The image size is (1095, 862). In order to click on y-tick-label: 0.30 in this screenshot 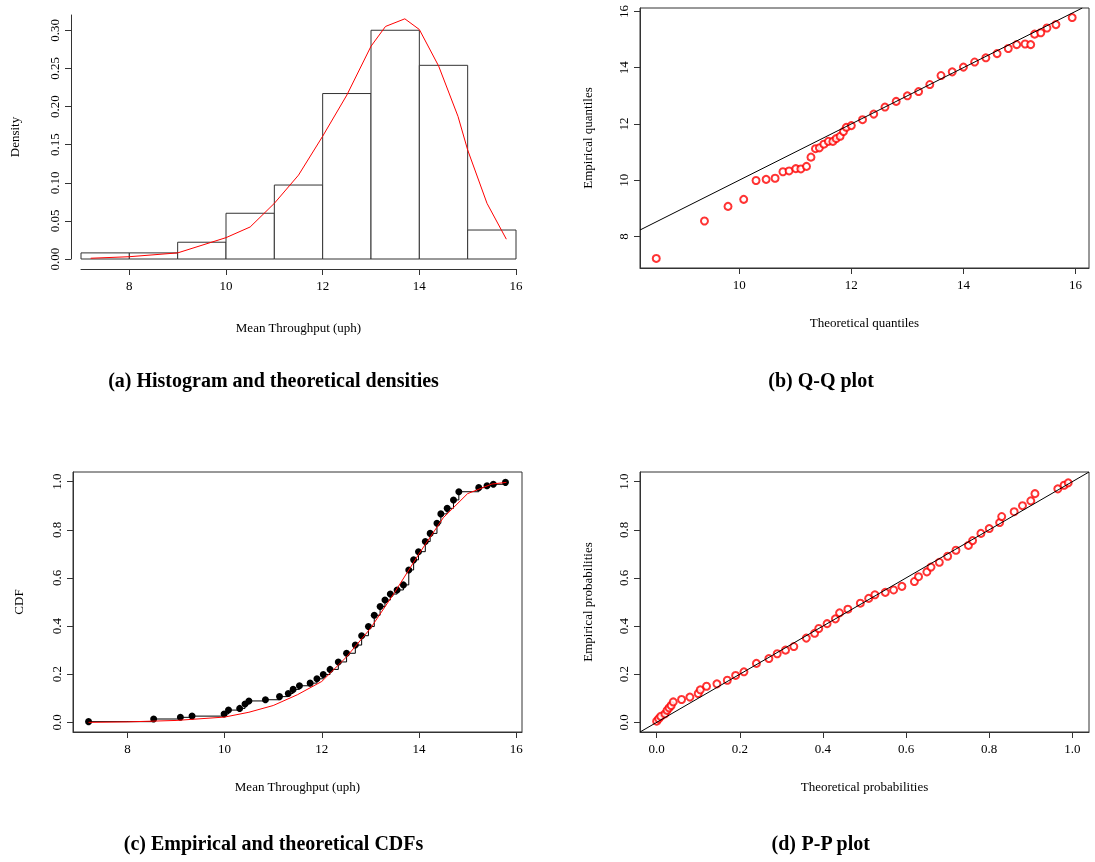, I will do `click(54, 30)`.